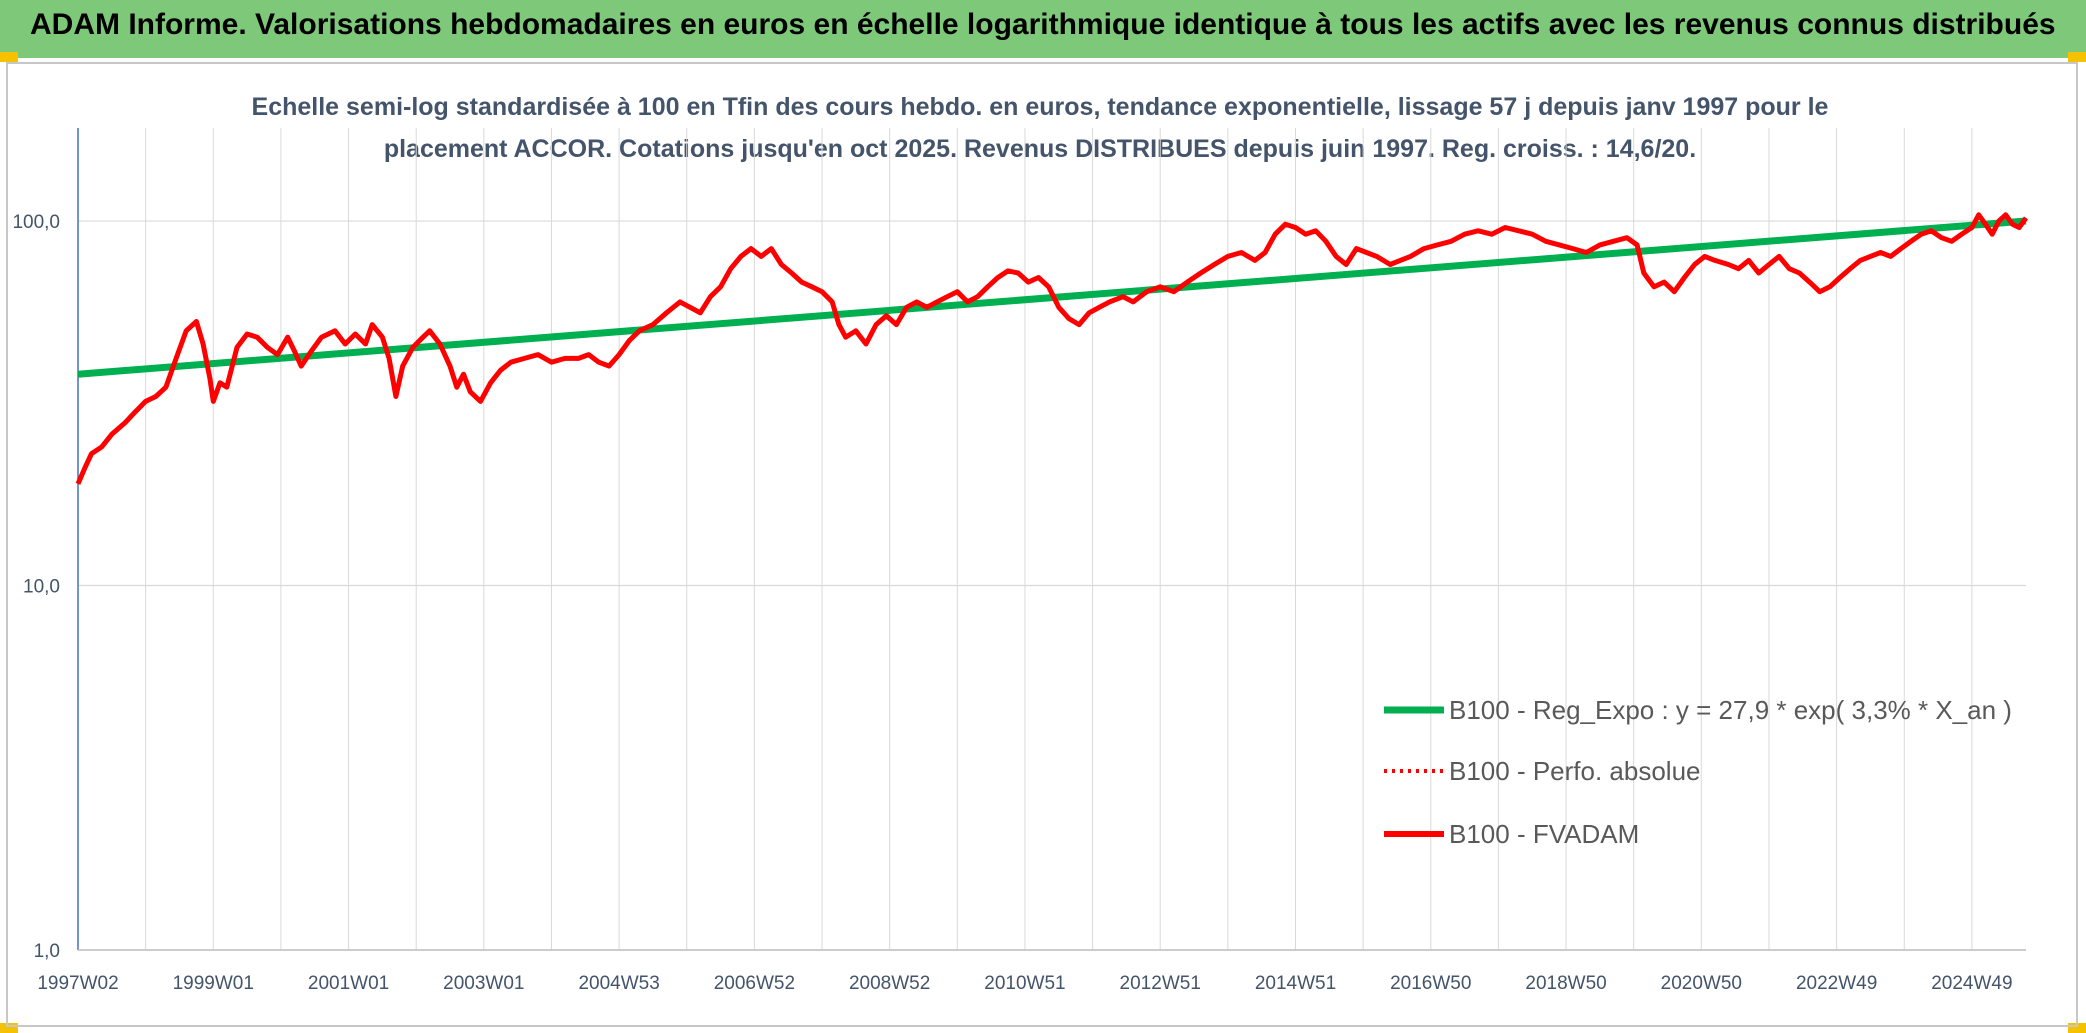 Image resolution: width=2086 pixels, height=1033 pixels. Describe the element at coordinates (1295, 983) in the screenshot. I see `x-tick-label: 2014W51` at that location.